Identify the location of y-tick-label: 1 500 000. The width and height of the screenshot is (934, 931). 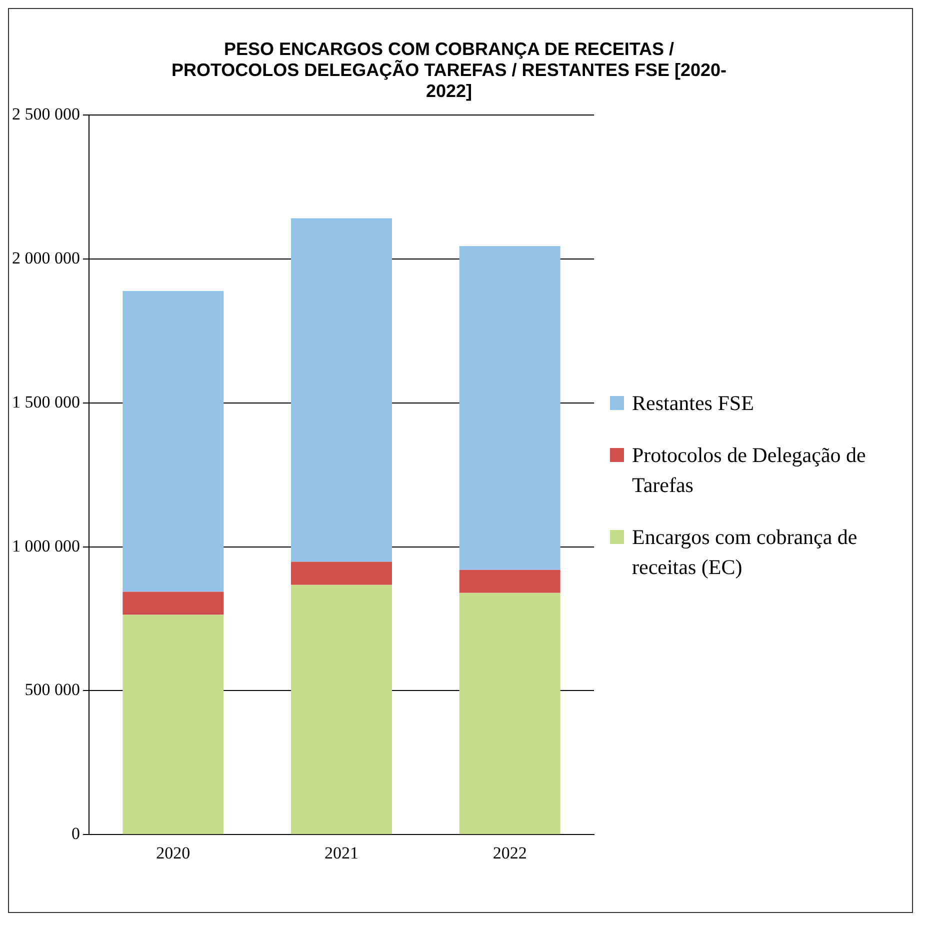
(46, 402).